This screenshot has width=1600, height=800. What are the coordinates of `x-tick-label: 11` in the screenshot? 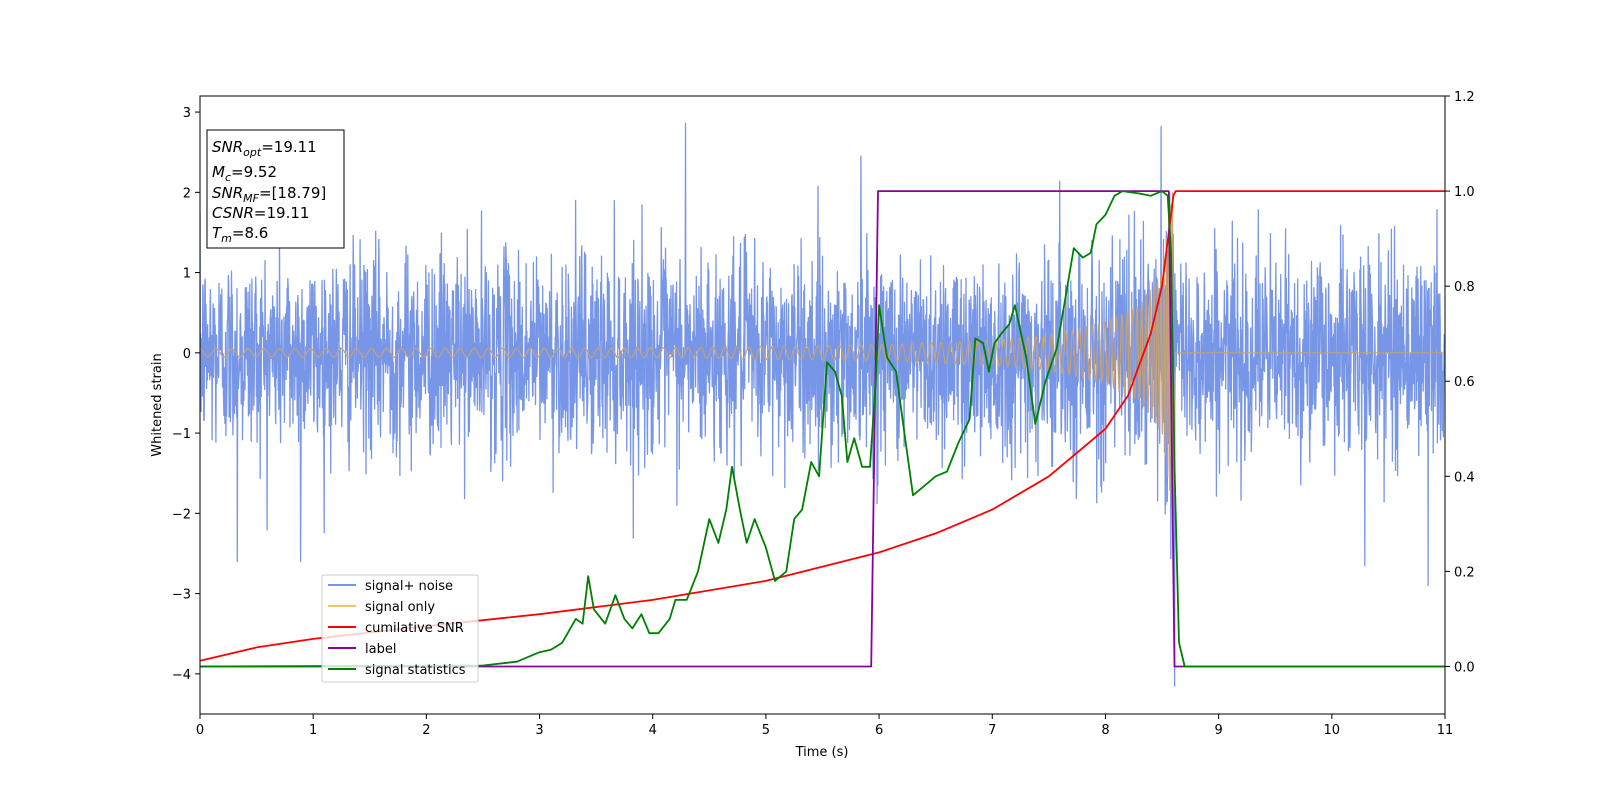 It's located at (1445, 730).